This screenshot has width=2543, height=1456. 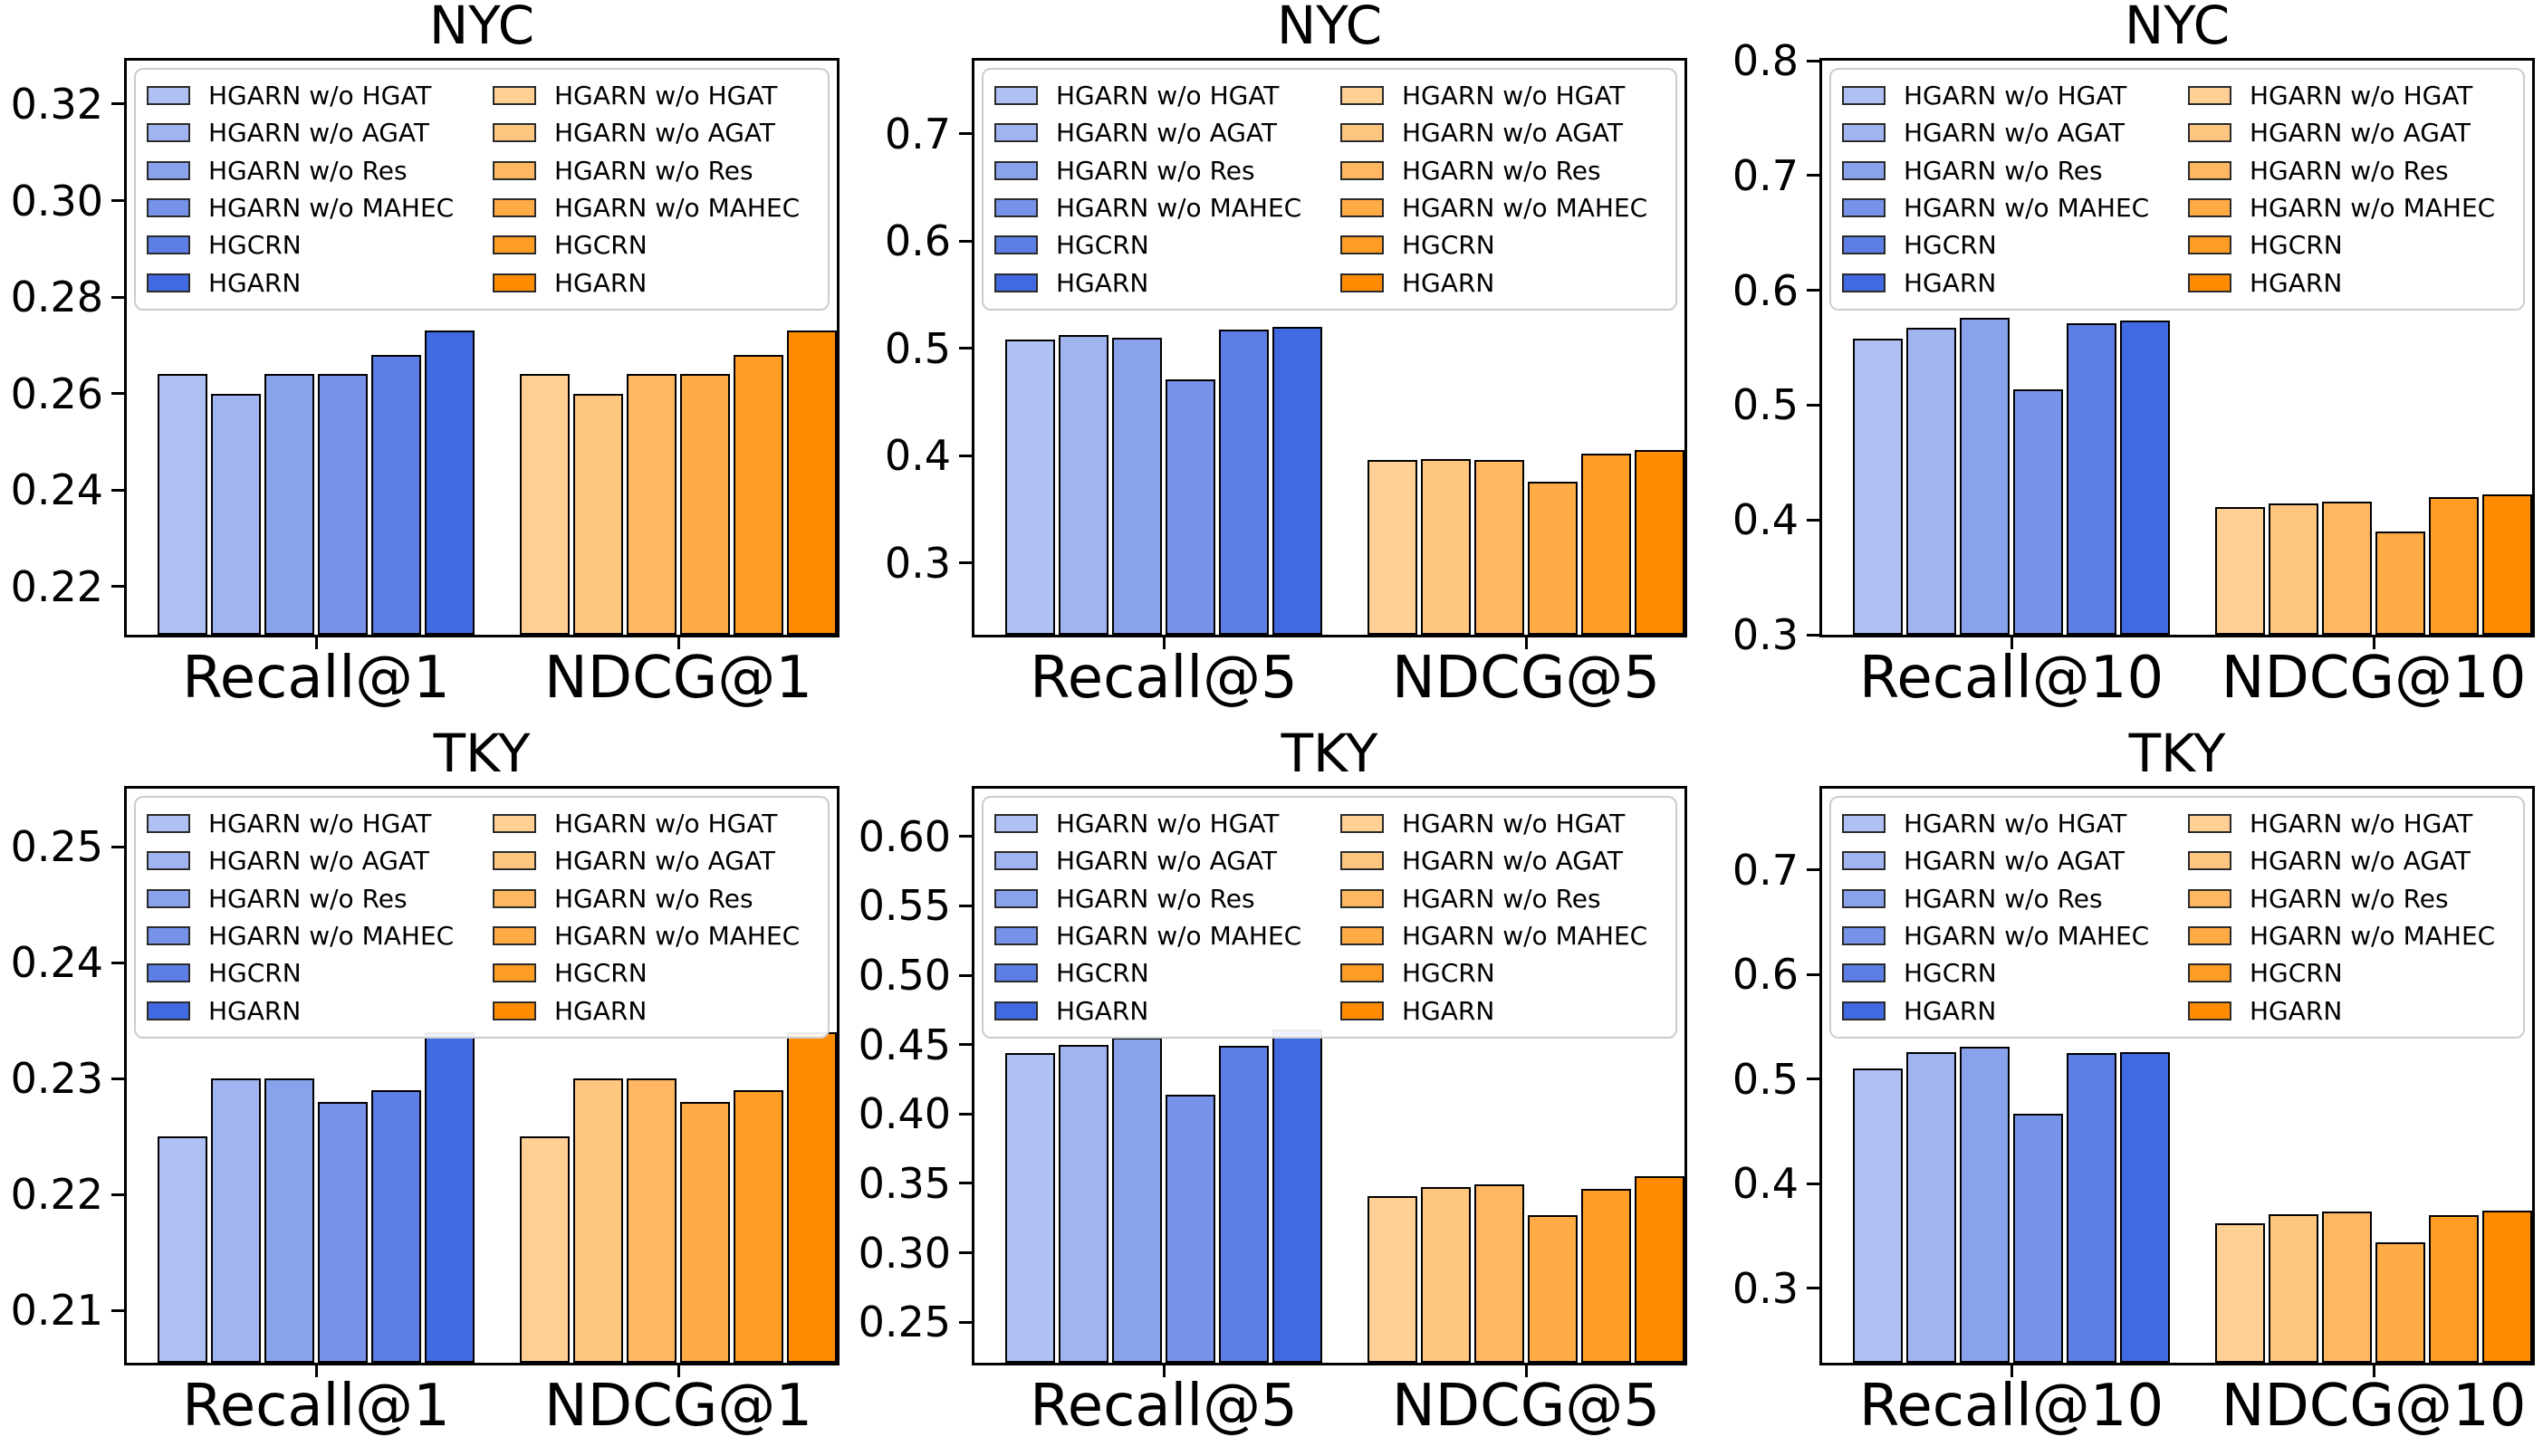 What do you see at coordinates (1659, 543) in the screenshot?
I see `bar-ndcg@5-6` at bounding box center [1659, 543].